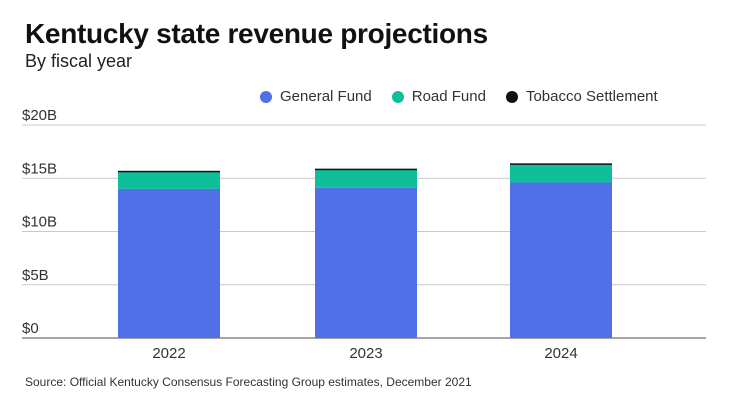 This screenshot has height=409, width=740. Describe the element at coordinates (560, 353) in the screenshot. I see `x-tick-label: 2024` at that location.